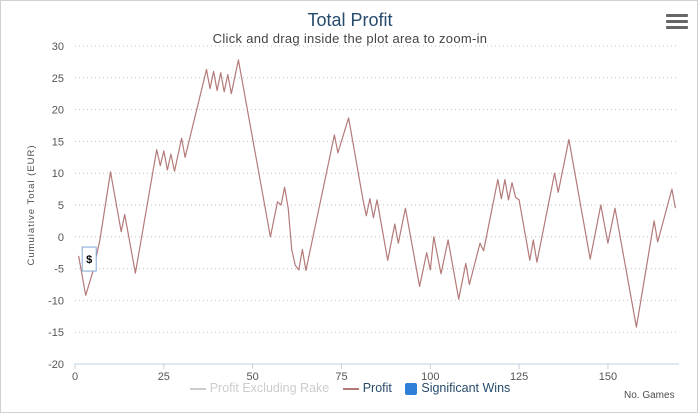 This screenshot has width=700, height=415. Describe the element at coordinates (649, 395) in the screenshot. I see `x-axis-label: No. Games` at that location.